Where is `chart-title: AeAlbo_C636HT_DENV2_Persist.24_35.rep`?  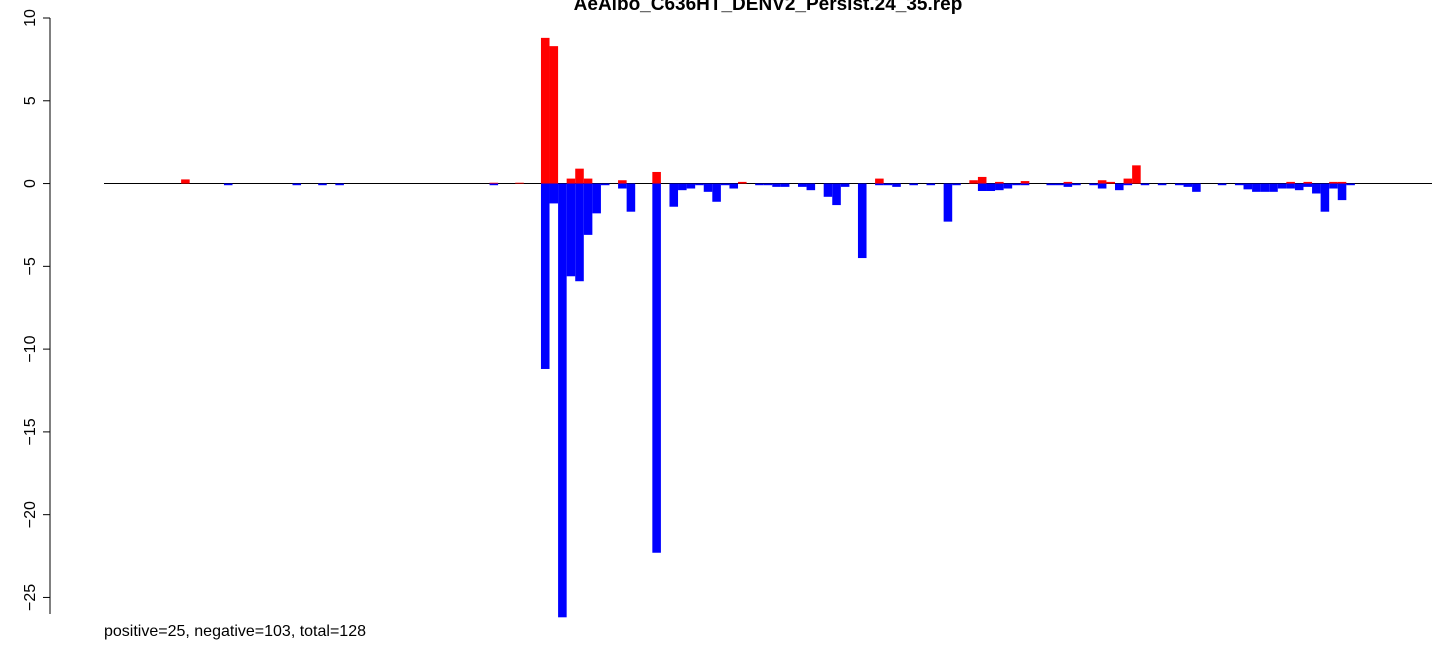
chart-title: AeAlbo_C636HT_DENV2_Persist.24_35.rep is located at coordinates (768, 7).